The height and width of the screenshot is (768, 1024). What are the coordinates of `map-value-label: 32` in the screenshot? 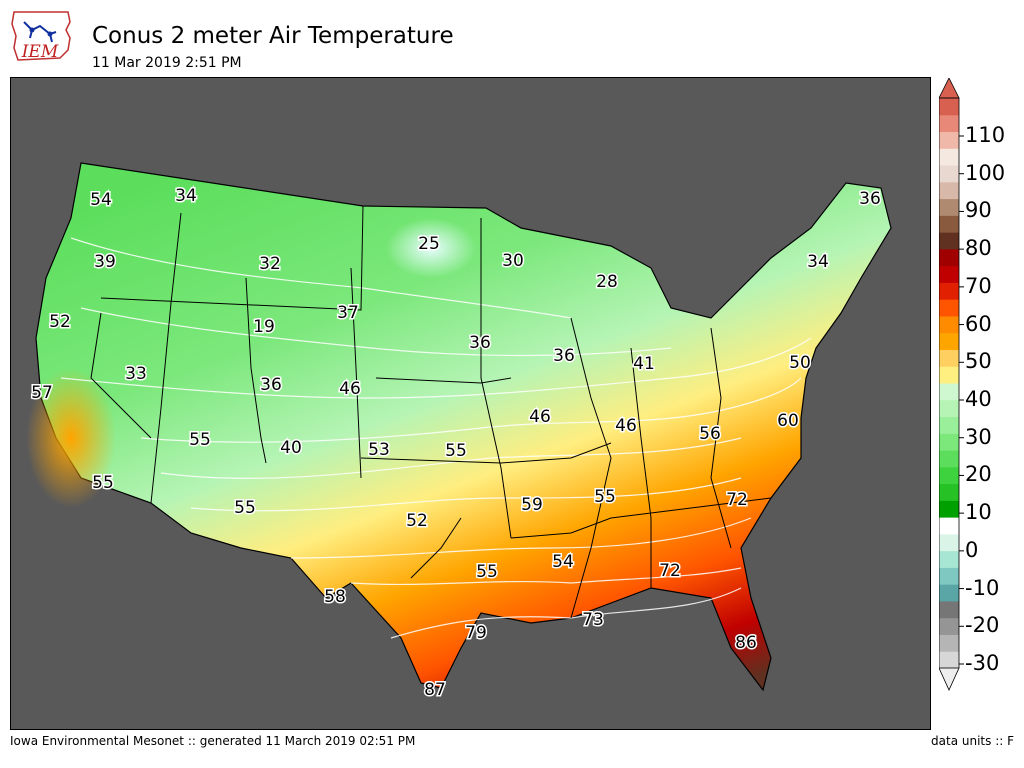 It's located at (270, 264).